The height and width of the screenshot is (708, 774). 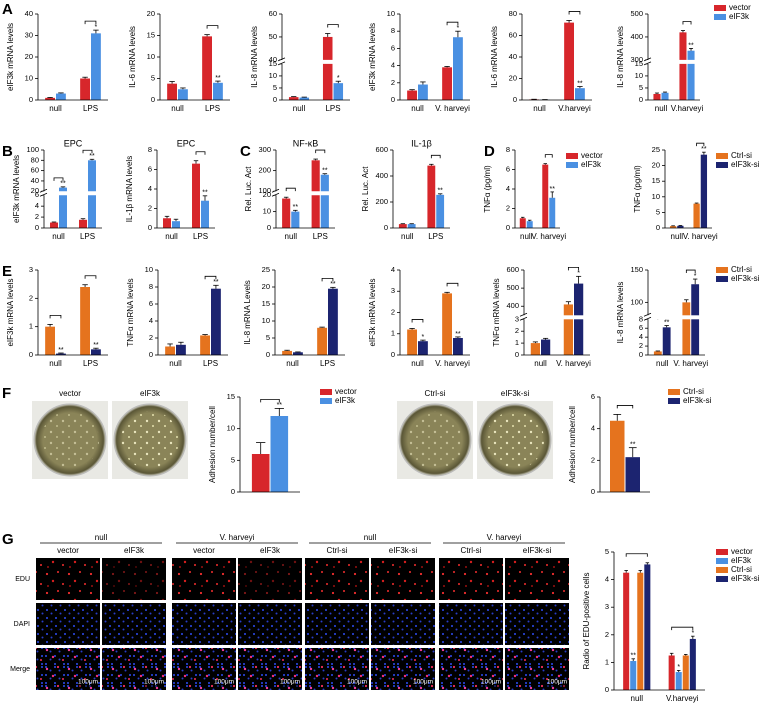 What do you see at coordinates (496, 312) in the screenshot?
I see `y-axis-label: TNFα mRNA levels` at bounding box center [496, 312].